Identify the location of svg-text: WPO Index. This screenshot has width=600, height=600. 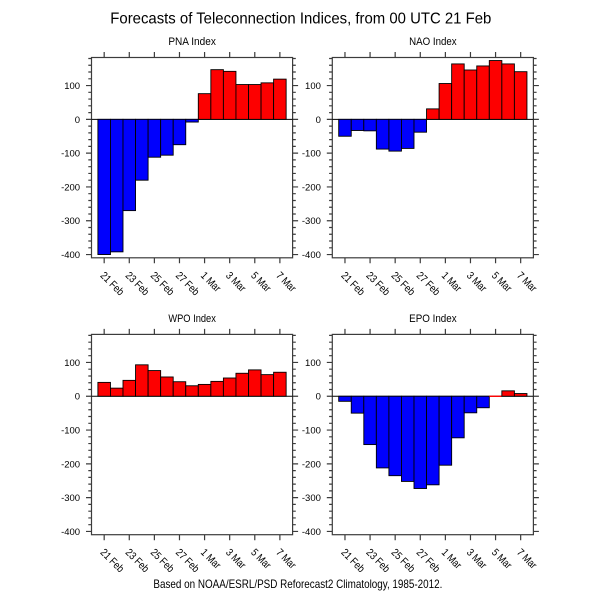
(192, 319).